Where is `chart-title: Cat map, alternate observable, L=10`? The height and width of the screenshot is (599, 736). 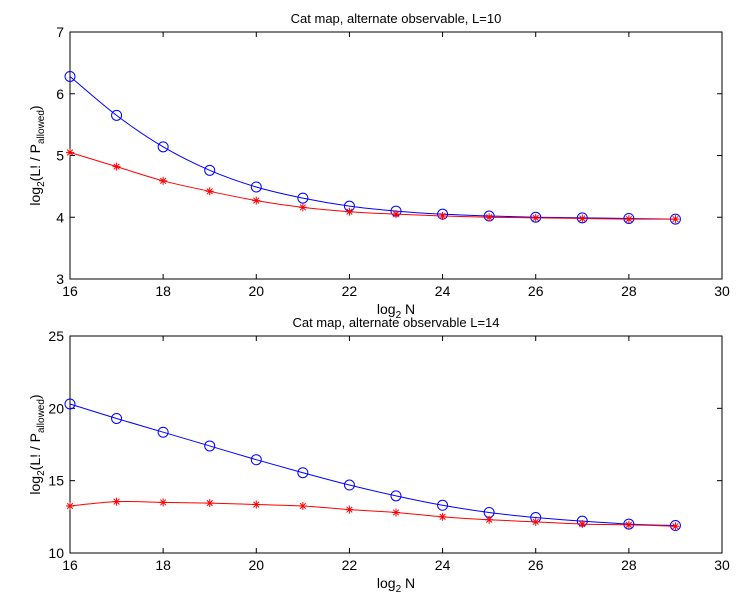 chart-title: Cat map, alternate observable, L=10 is located at coordinates (396, 18).